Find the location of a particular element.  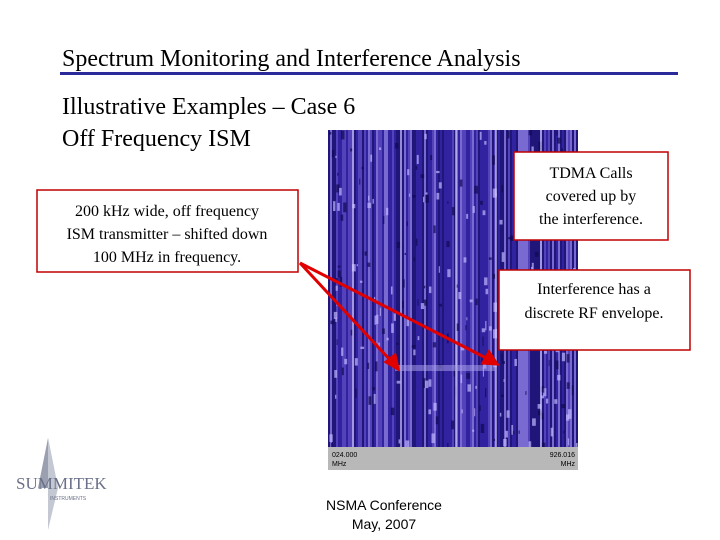

callout-text: TDMA Calls is located at coordinates (590, 173).